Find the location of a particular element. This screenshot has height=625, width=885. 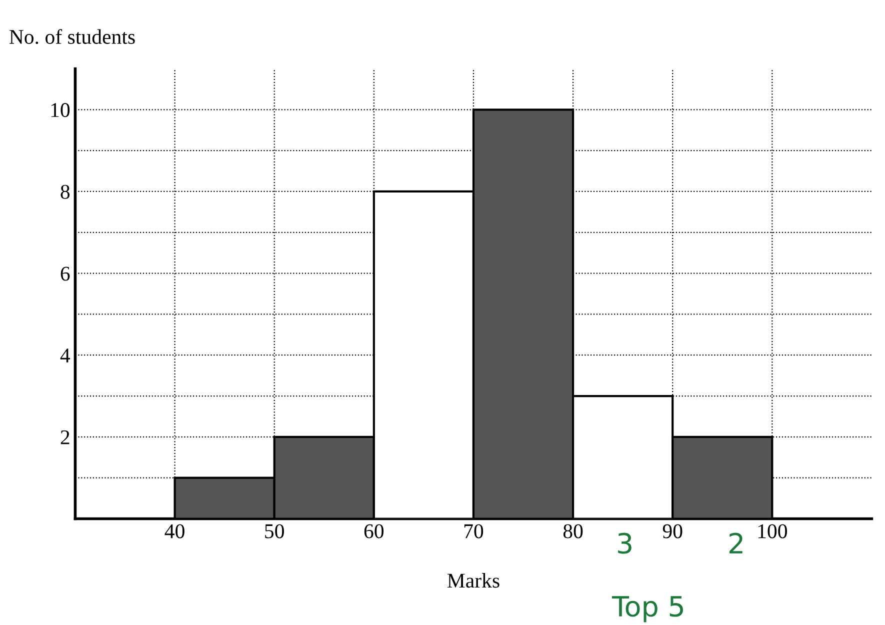

x-tick-label: 40 is located at coordinates (174, 531).